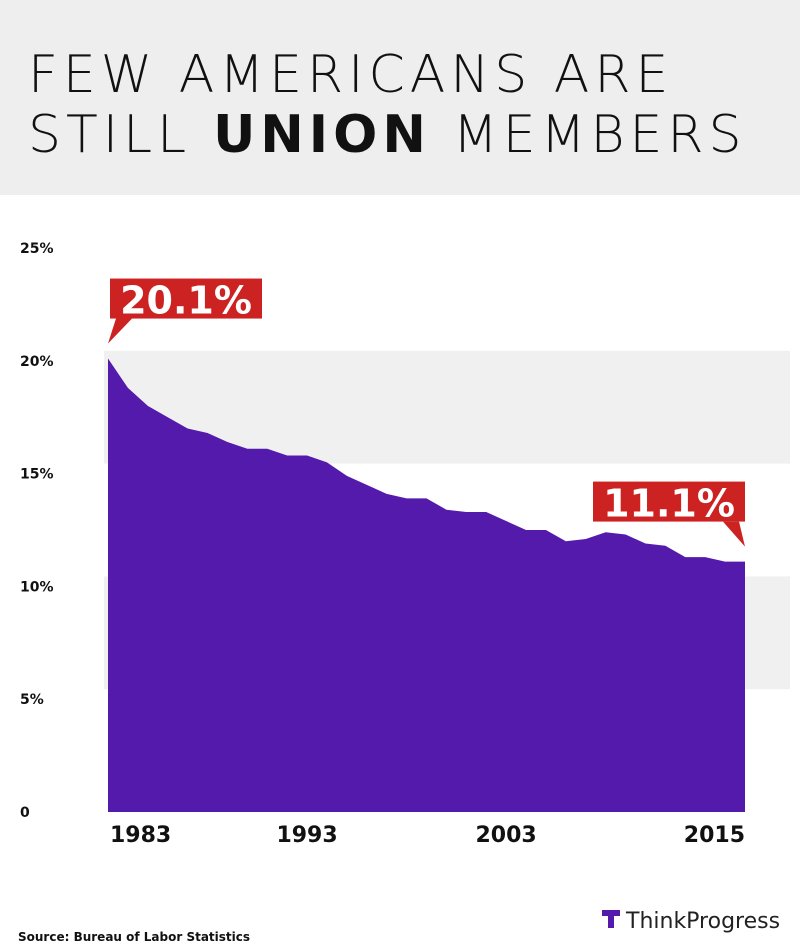 This screenshot has width=800, height=950. What do you see at coordinates (37, 249) in the screenshot?
I see `y-tick-label: 25%` at bounding box center [37, 249].